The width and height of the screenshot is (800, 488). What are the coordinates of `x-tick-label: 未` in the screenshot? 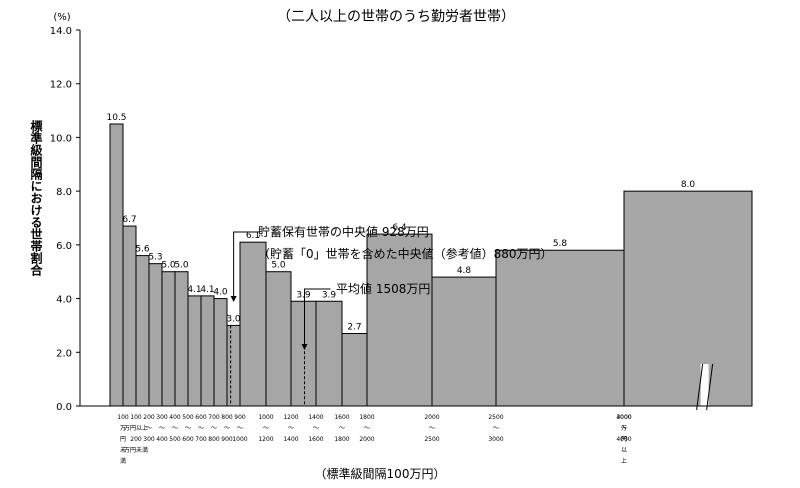 It's located at (123, 450).